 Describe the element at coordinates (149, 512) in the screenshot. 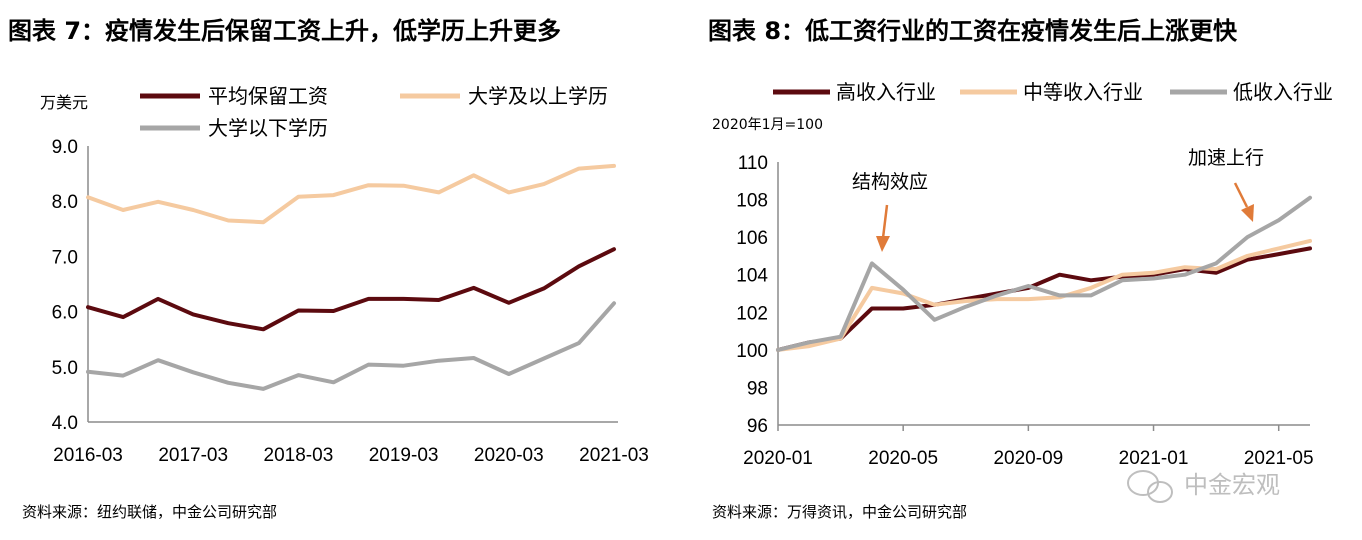

I see `left-source-note: 资料来源：纽约联储，中金公司研究部` at that location.